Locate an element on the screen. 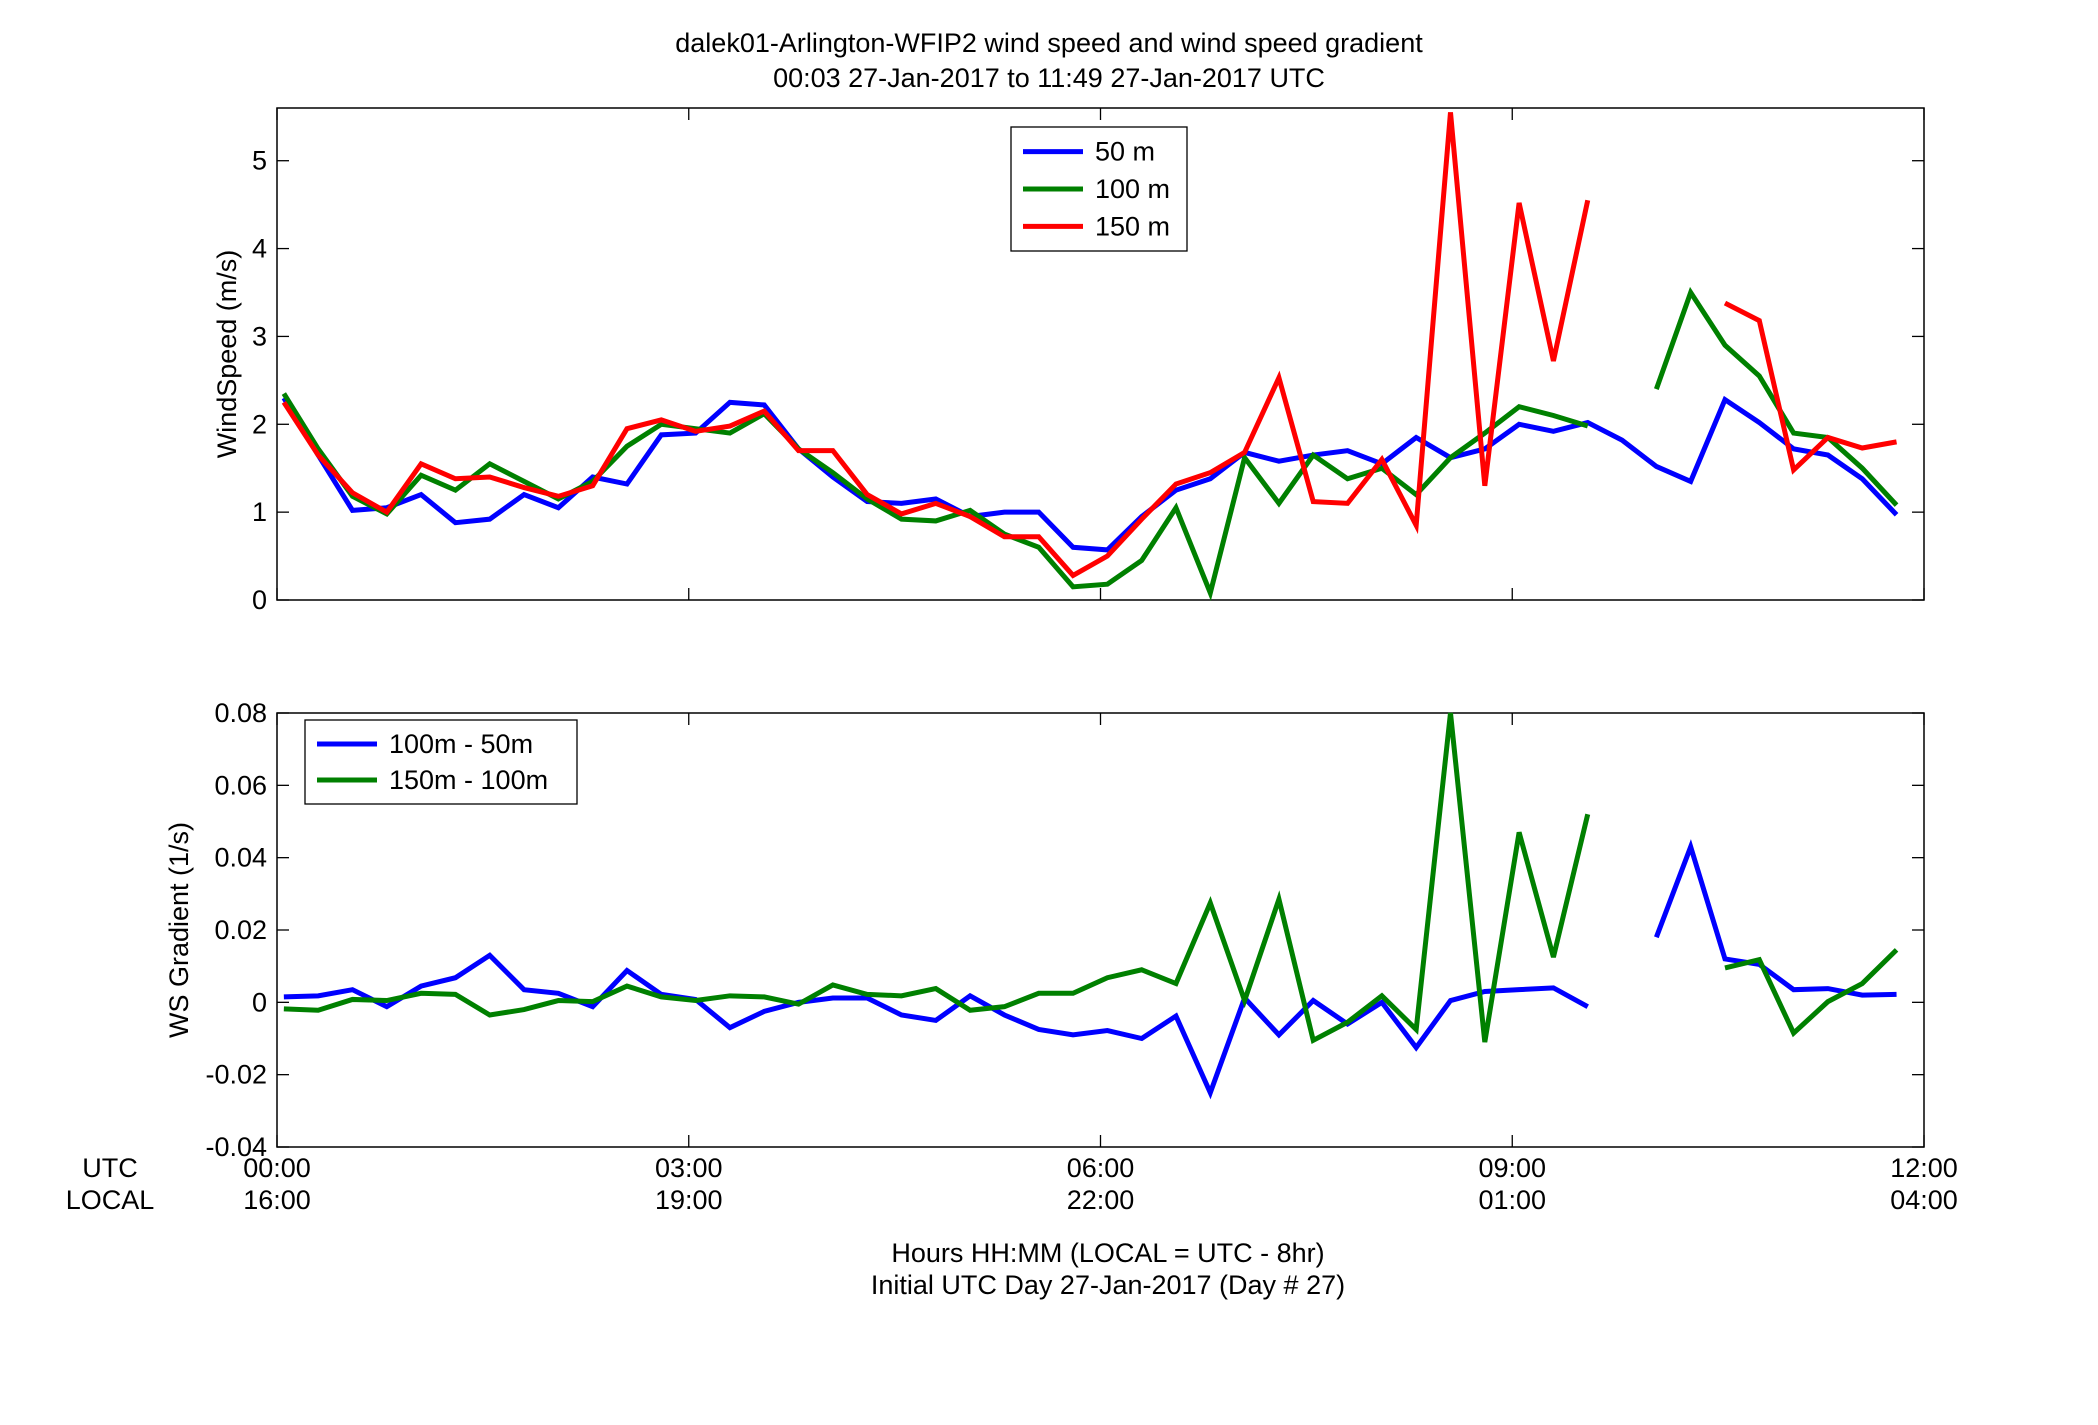  x-tick-label-utc: 06:00 is located at coordinates (1101, 1168).